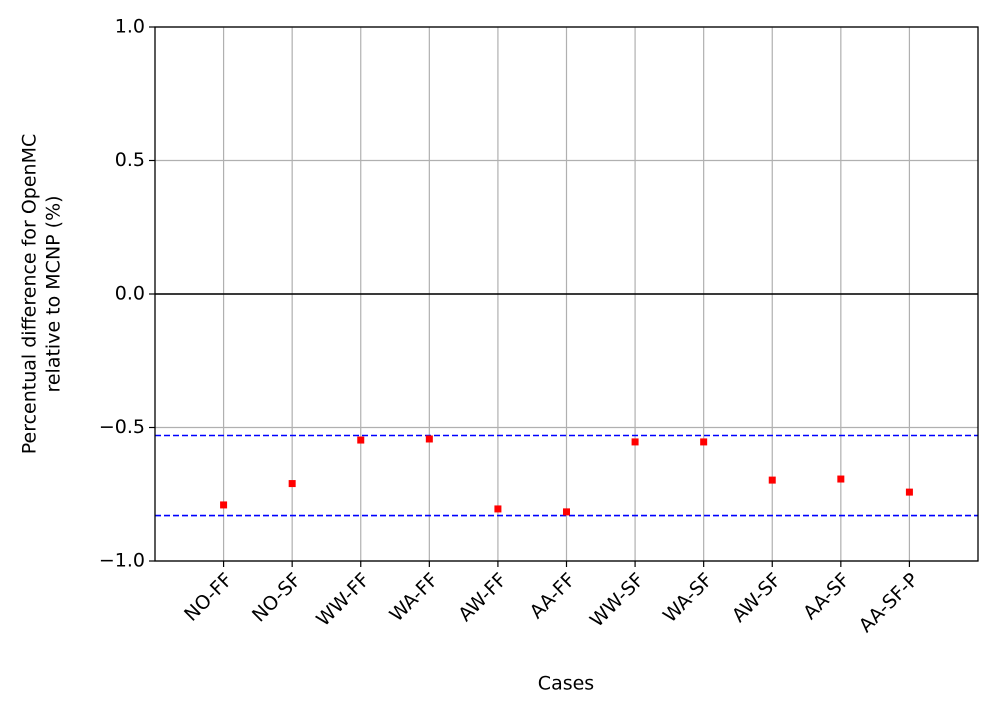 The width and height of the screenshot is (997, 715). What do you see at coordinates (757, 598) in the screenshot?
I see `x-tick-label: AW-SF` at bounding box center [757, 598].